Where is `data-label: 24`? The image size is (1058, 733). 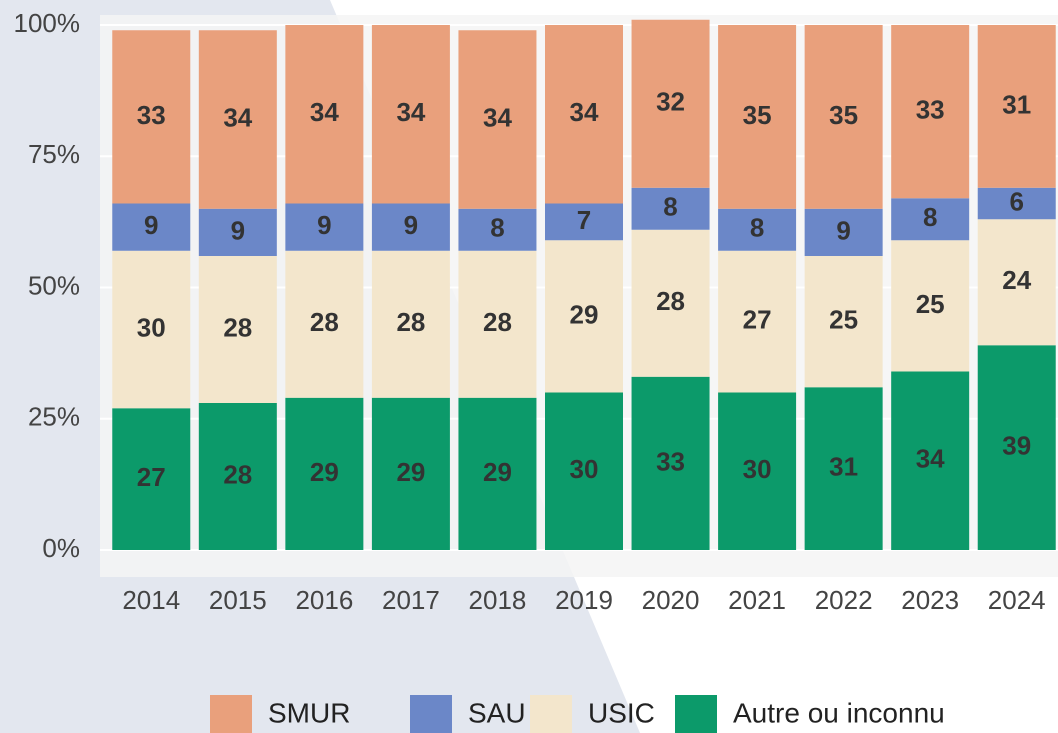
data-label: 24 is located at coordinates (1016, 280).